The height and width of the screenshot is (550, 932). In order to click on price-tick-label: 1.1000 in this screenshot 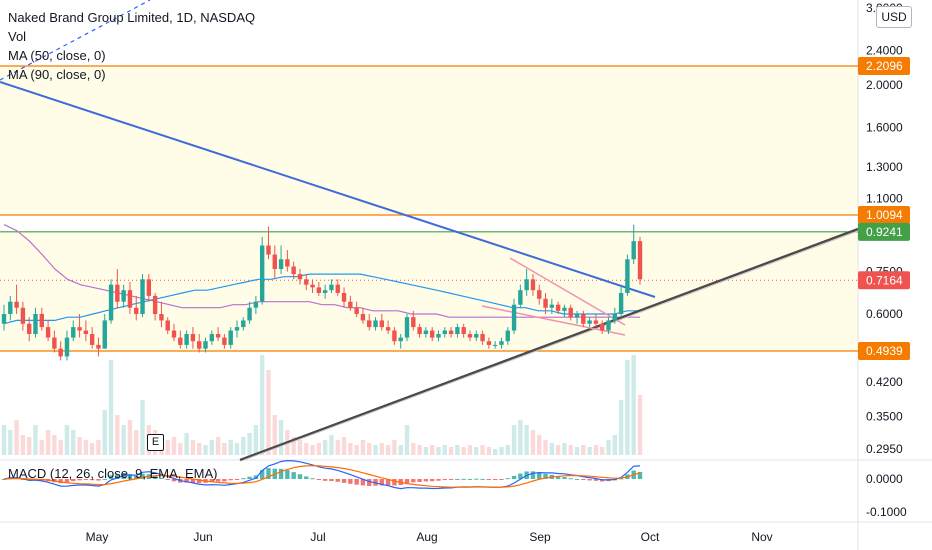, I will do `click(884, 199)`.